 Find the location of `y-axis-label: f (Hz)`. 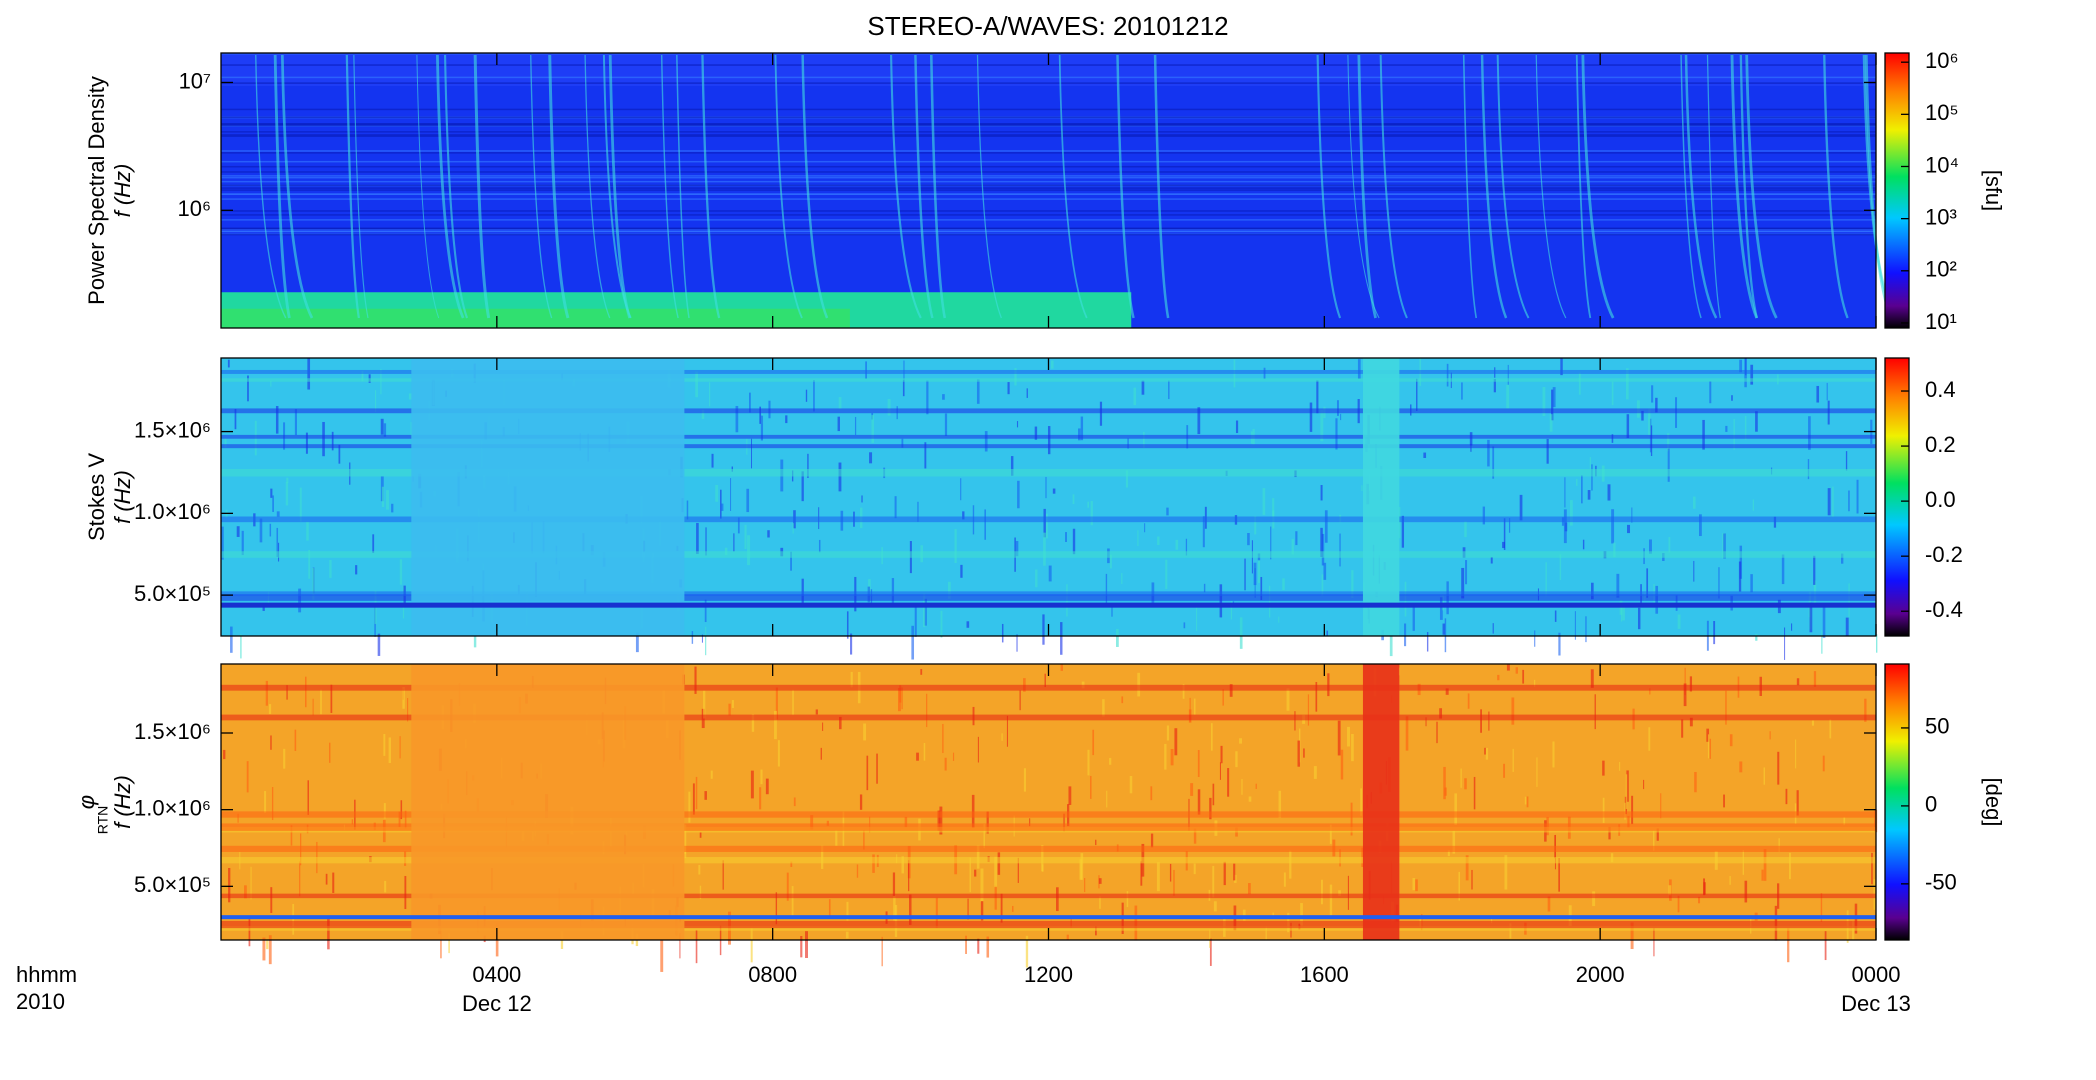

y-axis-label: f (Hz) is located at coordinates (122, 802).